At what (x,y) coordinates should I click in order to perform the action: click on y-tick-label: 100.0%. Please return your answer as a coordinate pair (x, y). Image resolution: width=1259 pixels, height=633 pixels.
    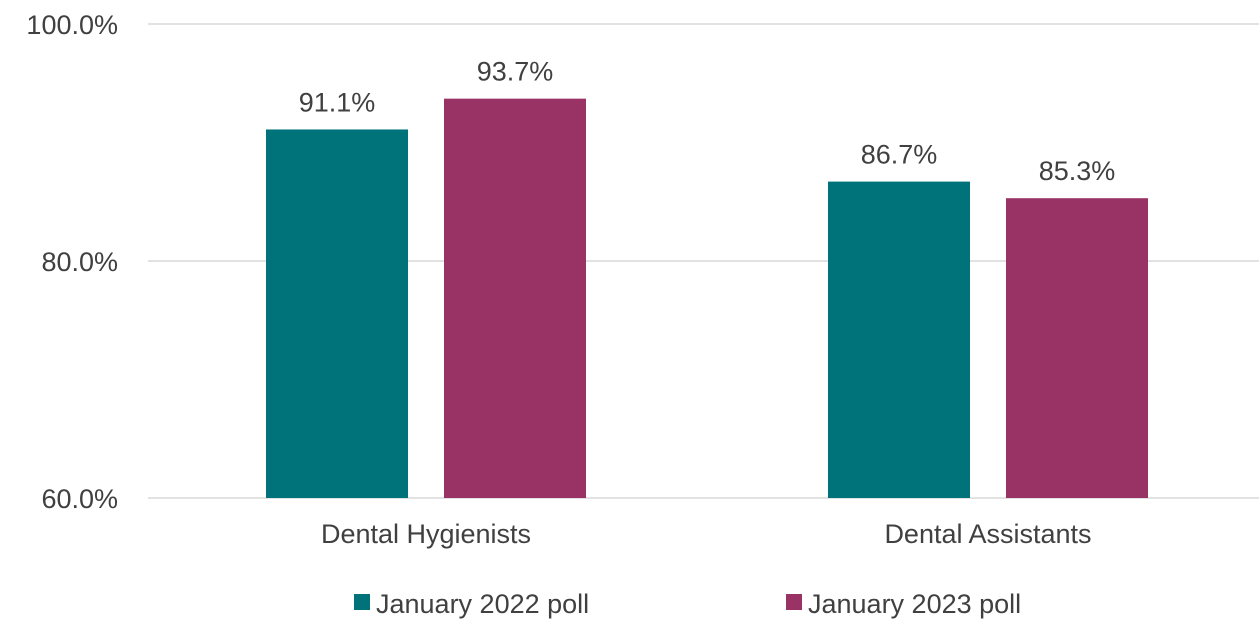
    Looking at the image, I should click on (72, 25).